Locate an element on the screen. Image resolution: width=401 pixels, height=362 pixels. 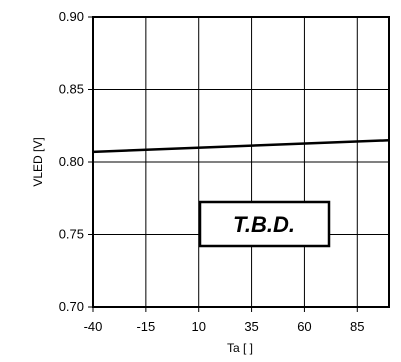
tbd-annotation: T.B.D. is located at coordinates (264, 224).